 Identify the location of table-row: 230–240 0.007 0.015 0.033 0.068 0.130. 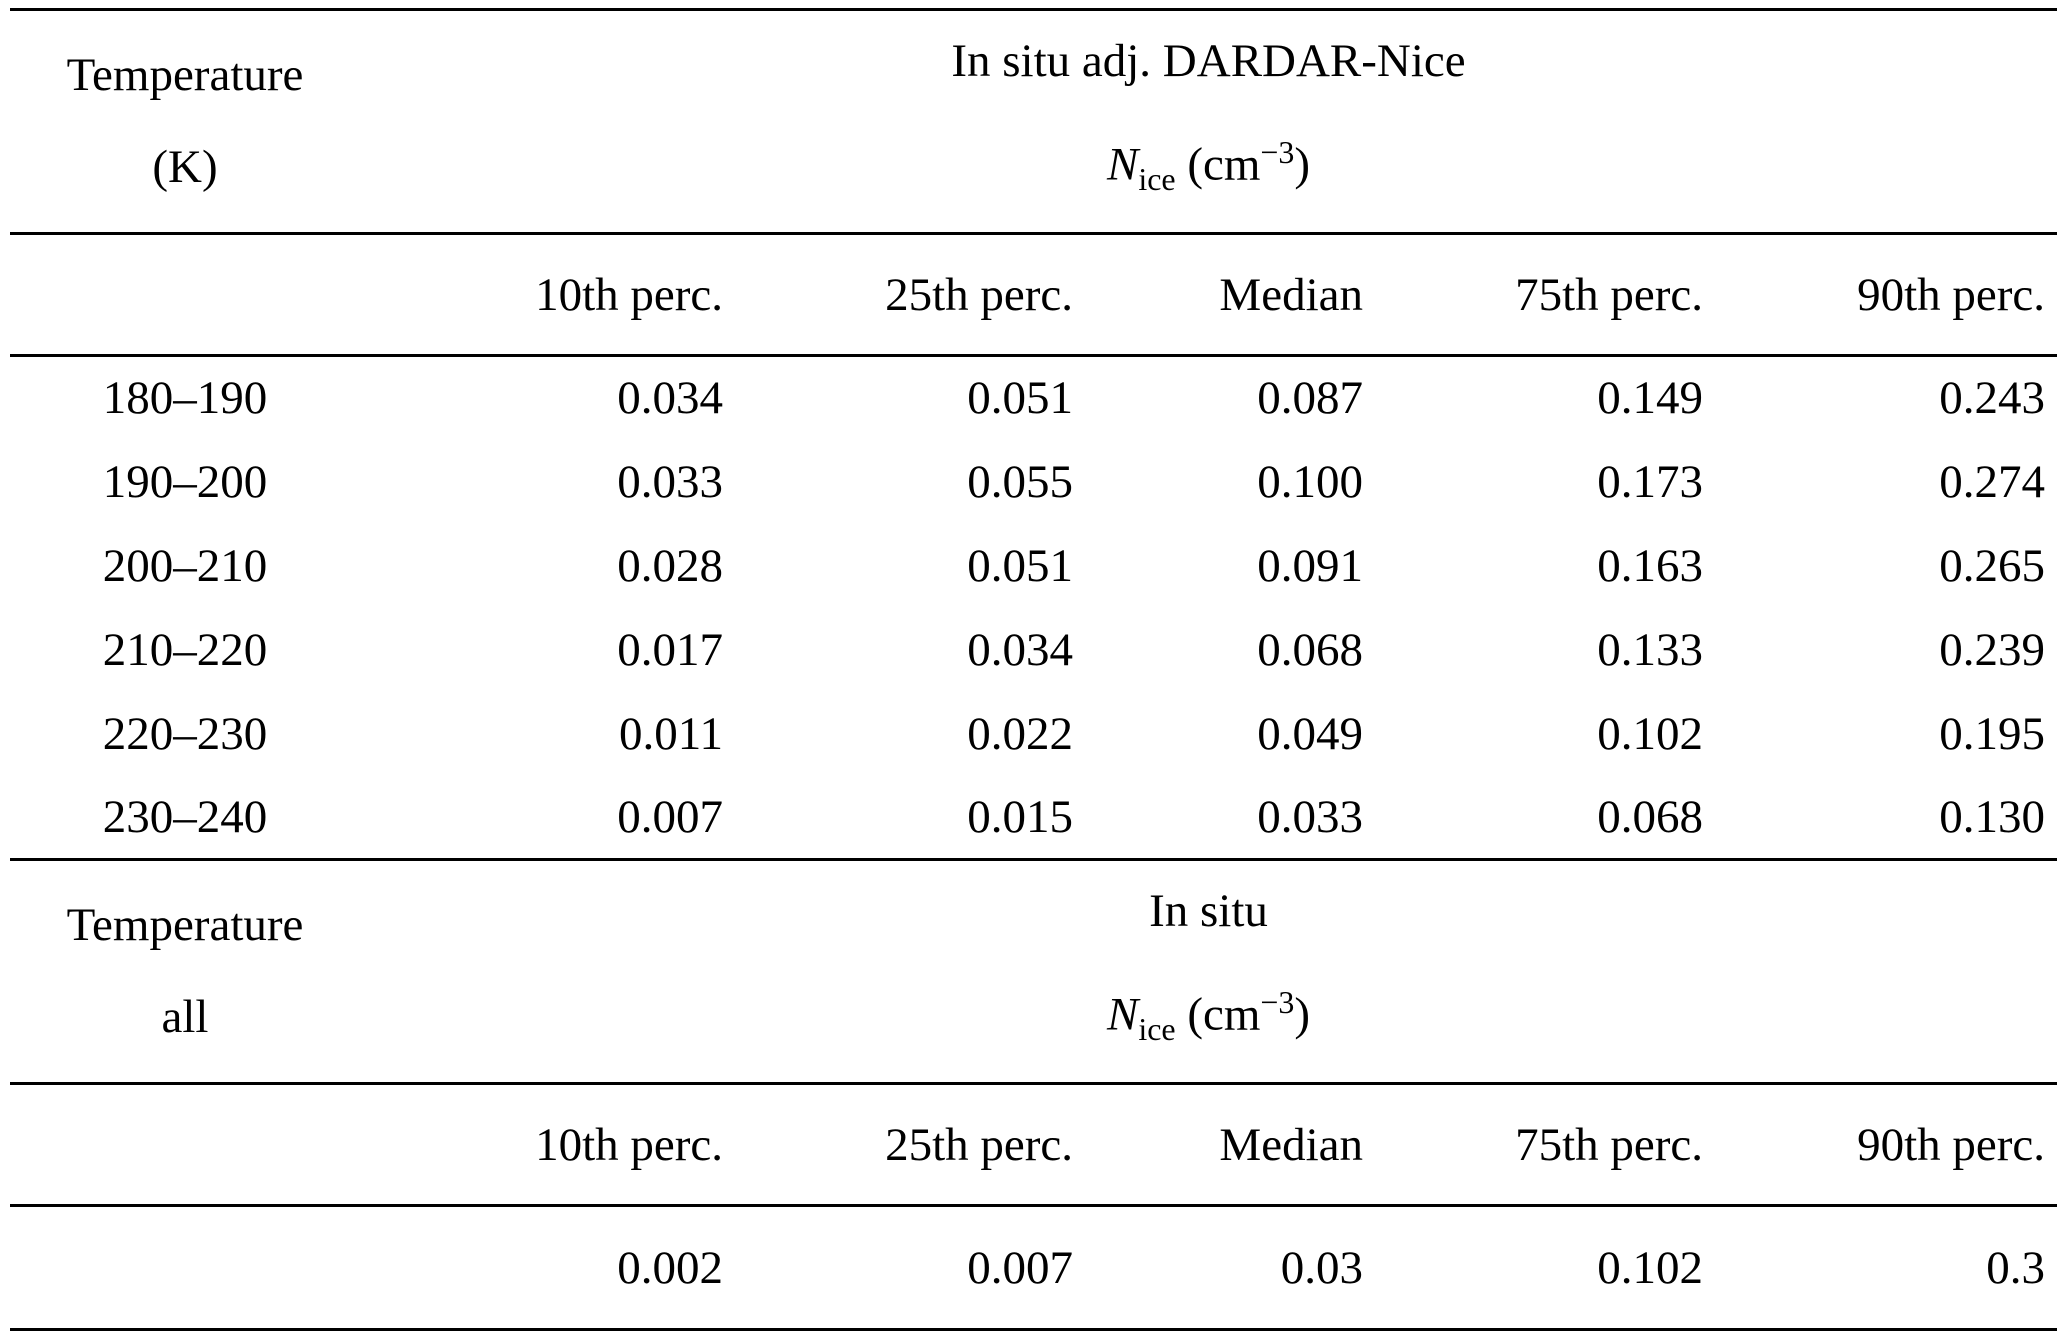
(1033, 818).